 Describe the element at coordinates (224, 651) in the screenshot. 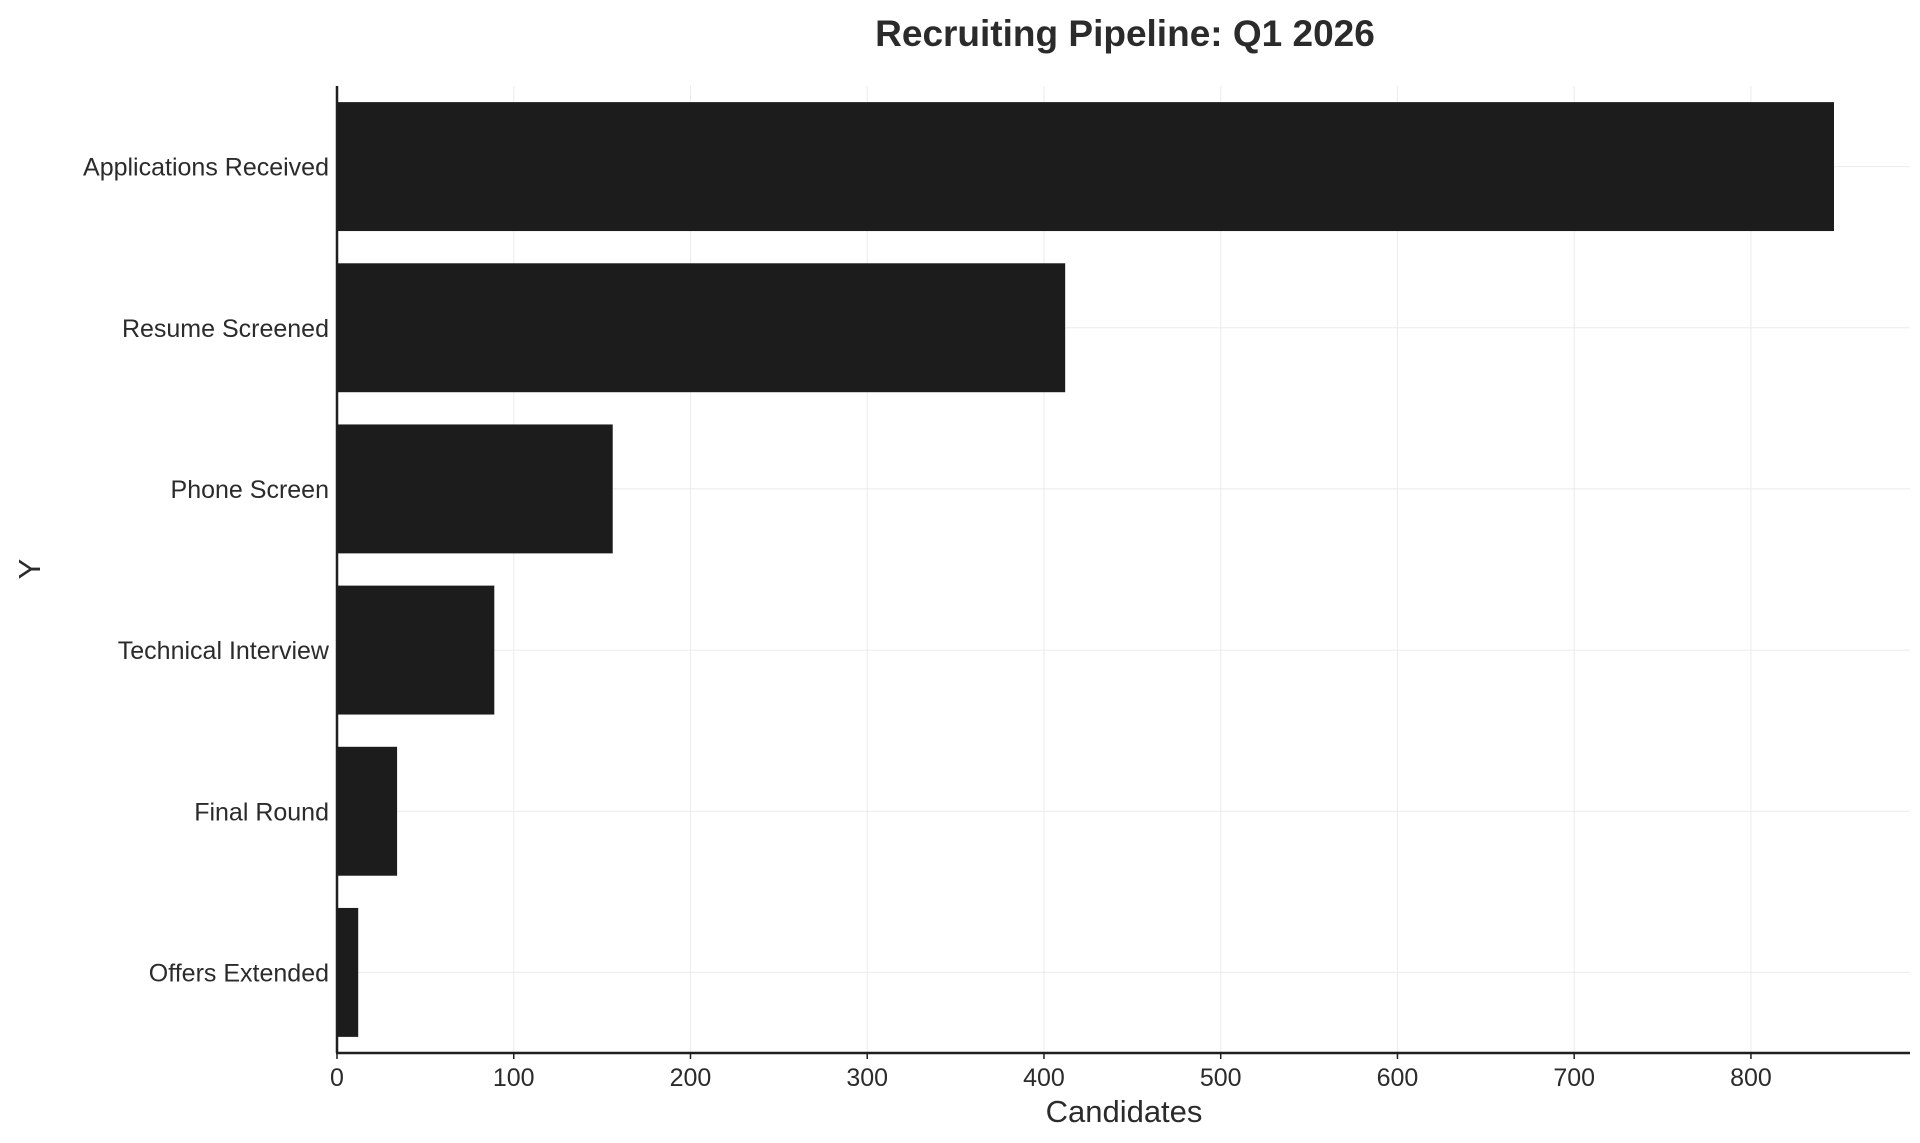

I see `y-tick-label-3: Technical Interview` at that location.